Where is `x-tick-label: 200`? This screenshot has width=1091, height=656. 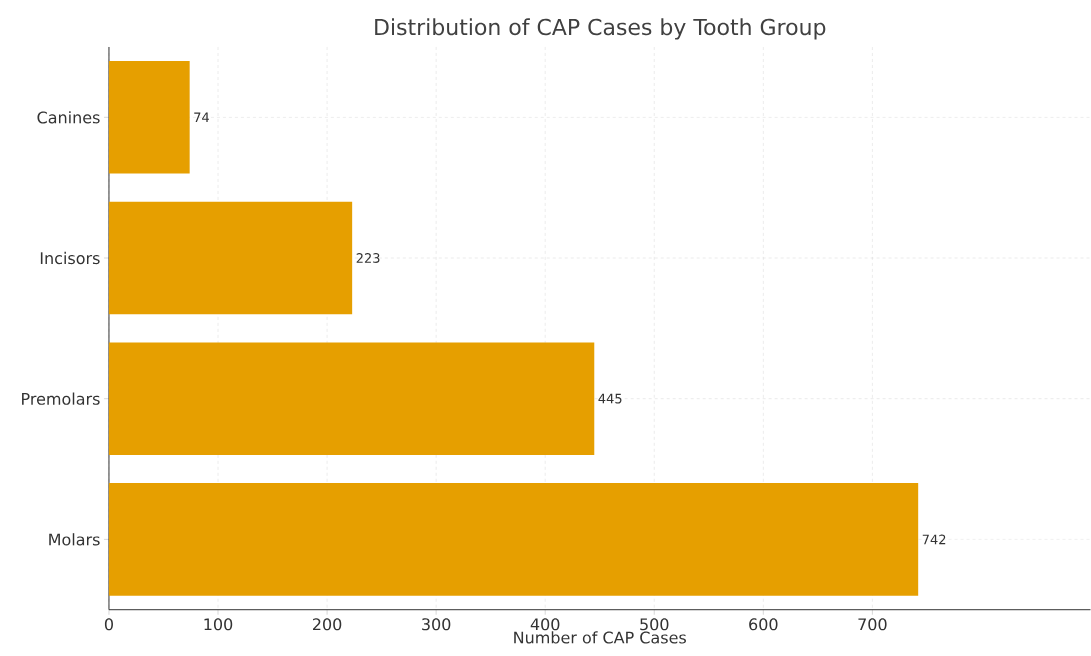
x-tick-label: 200 is located at coordinates (327, 624).